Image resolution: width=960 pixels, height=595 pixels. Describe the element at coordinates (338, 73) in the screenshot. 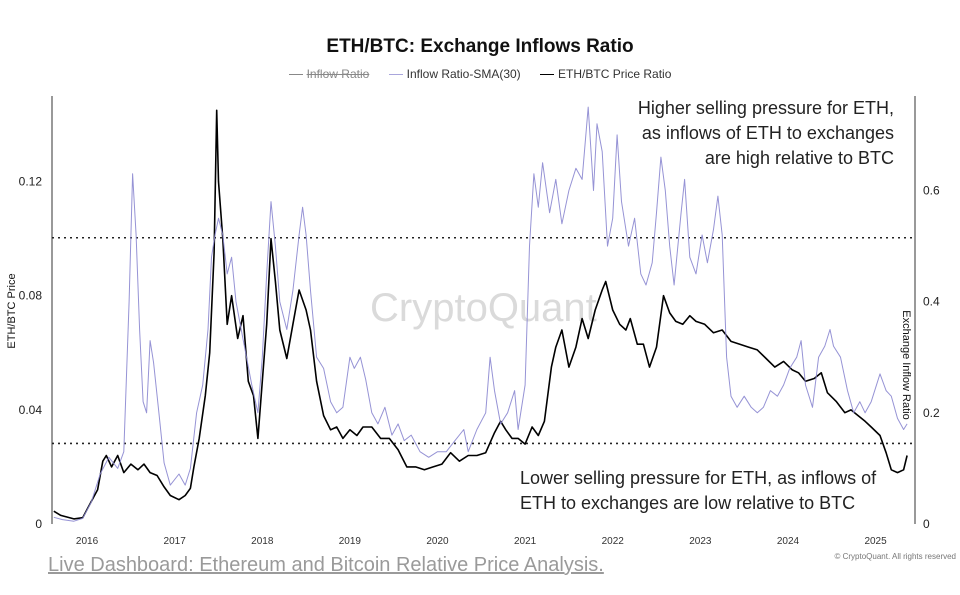

I see `legend-label: Inflow Ratio` at that location.